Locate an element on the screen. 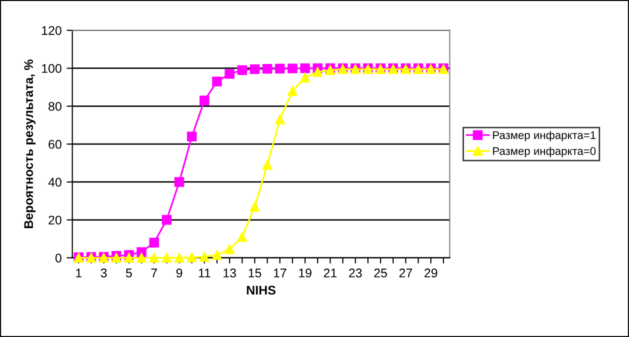  x-tick-label: 7 is located at coordinates (154, 273).